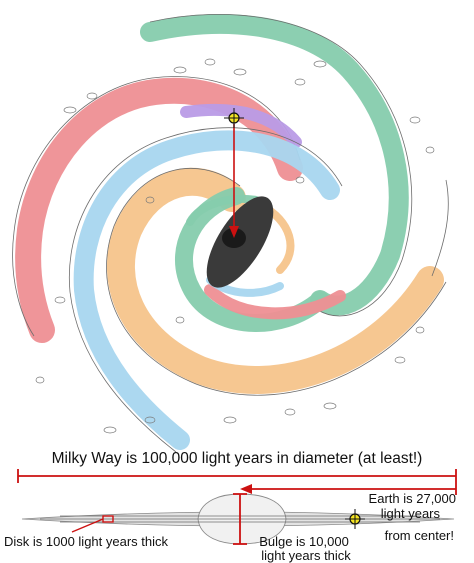 Image resolution: width=474 pixels, height=563 pixels. Describe the element at coordinates (412, 498) in the screenshot. I see `earth-label-line1: Earth is 27,000` at that location.